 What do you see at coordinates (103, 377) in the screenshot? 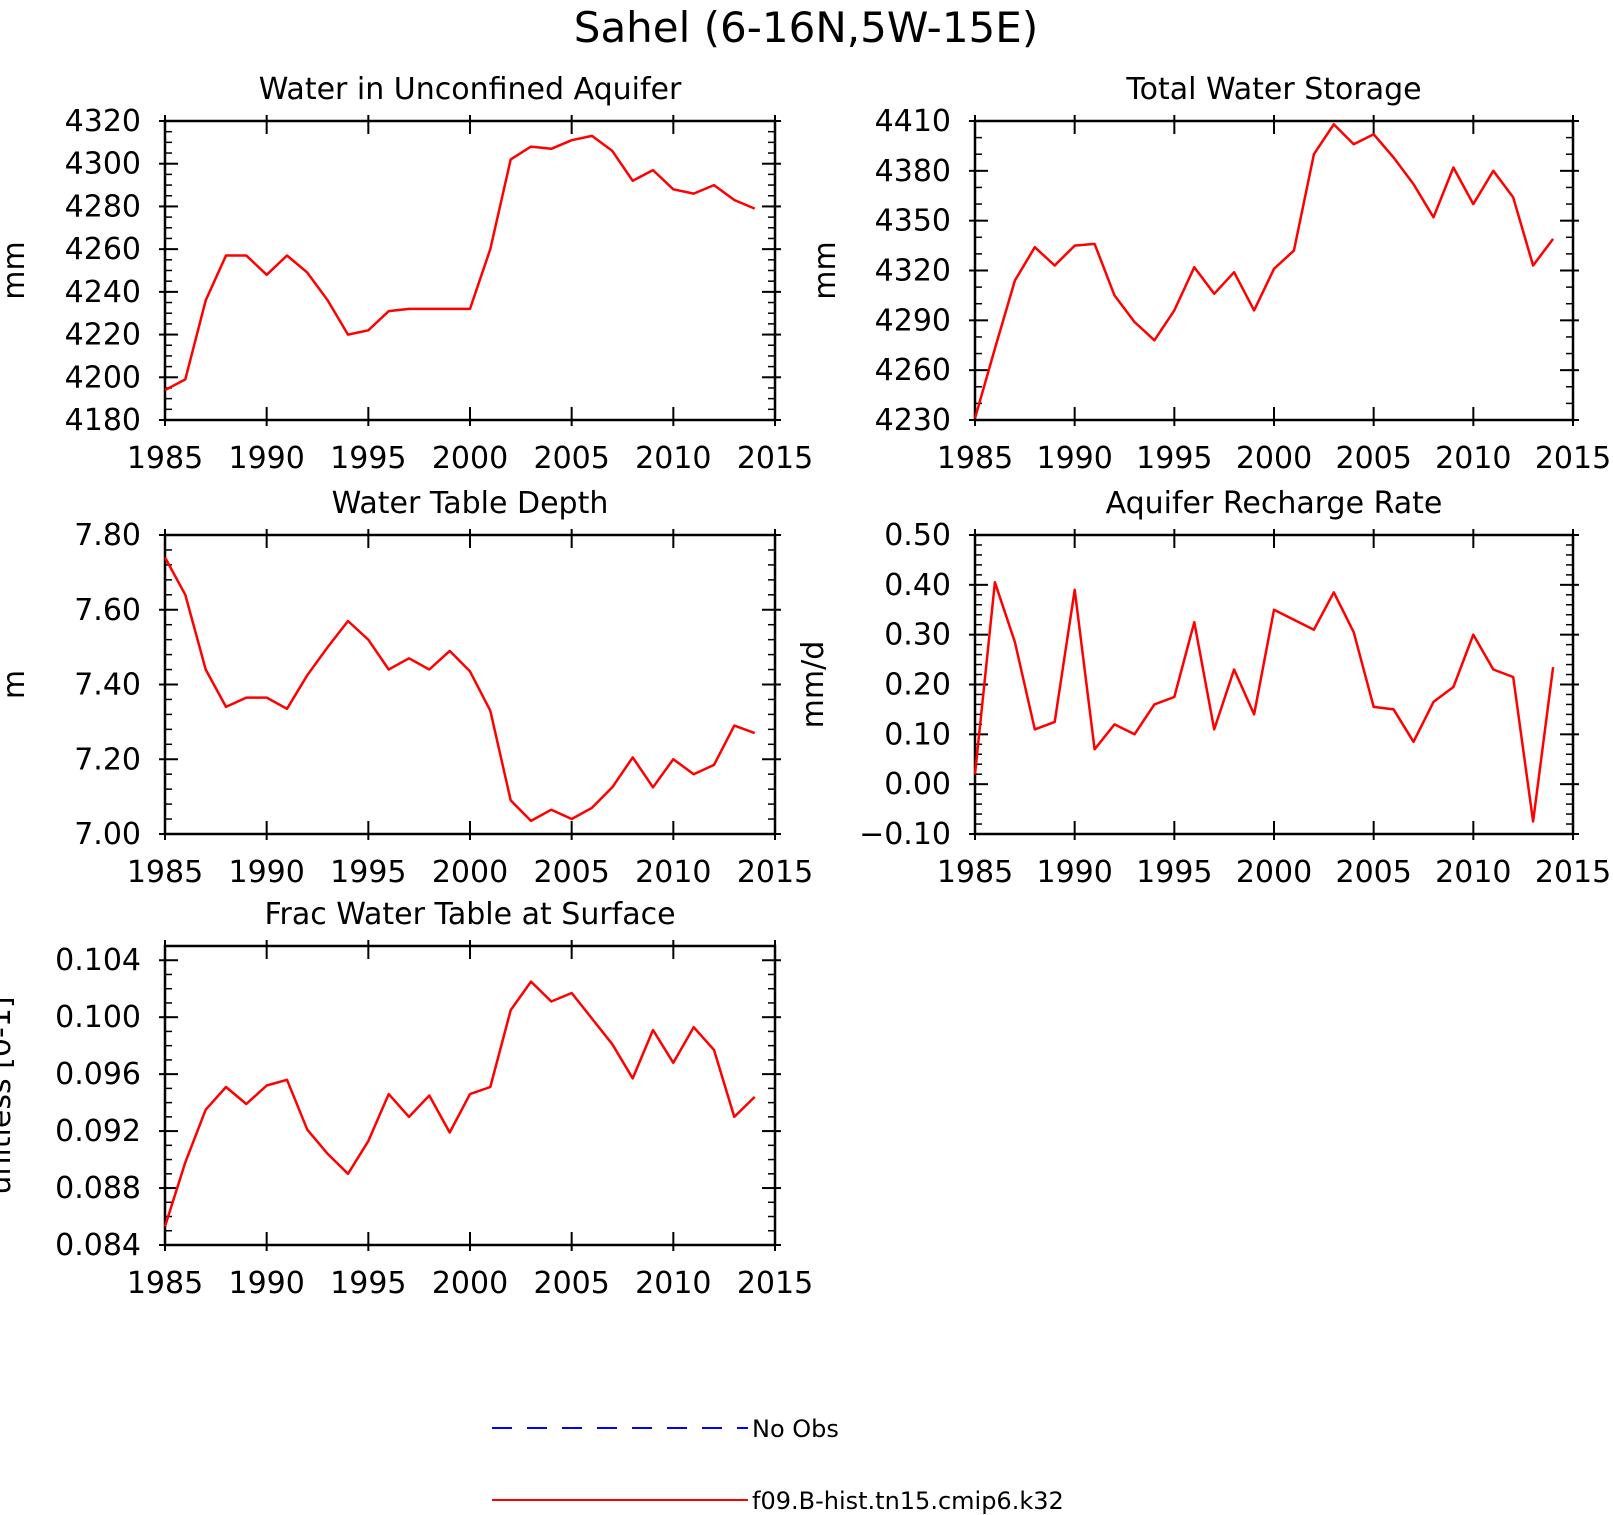
I see `y-tick-label: 4200` at bounding box center [103, 377].